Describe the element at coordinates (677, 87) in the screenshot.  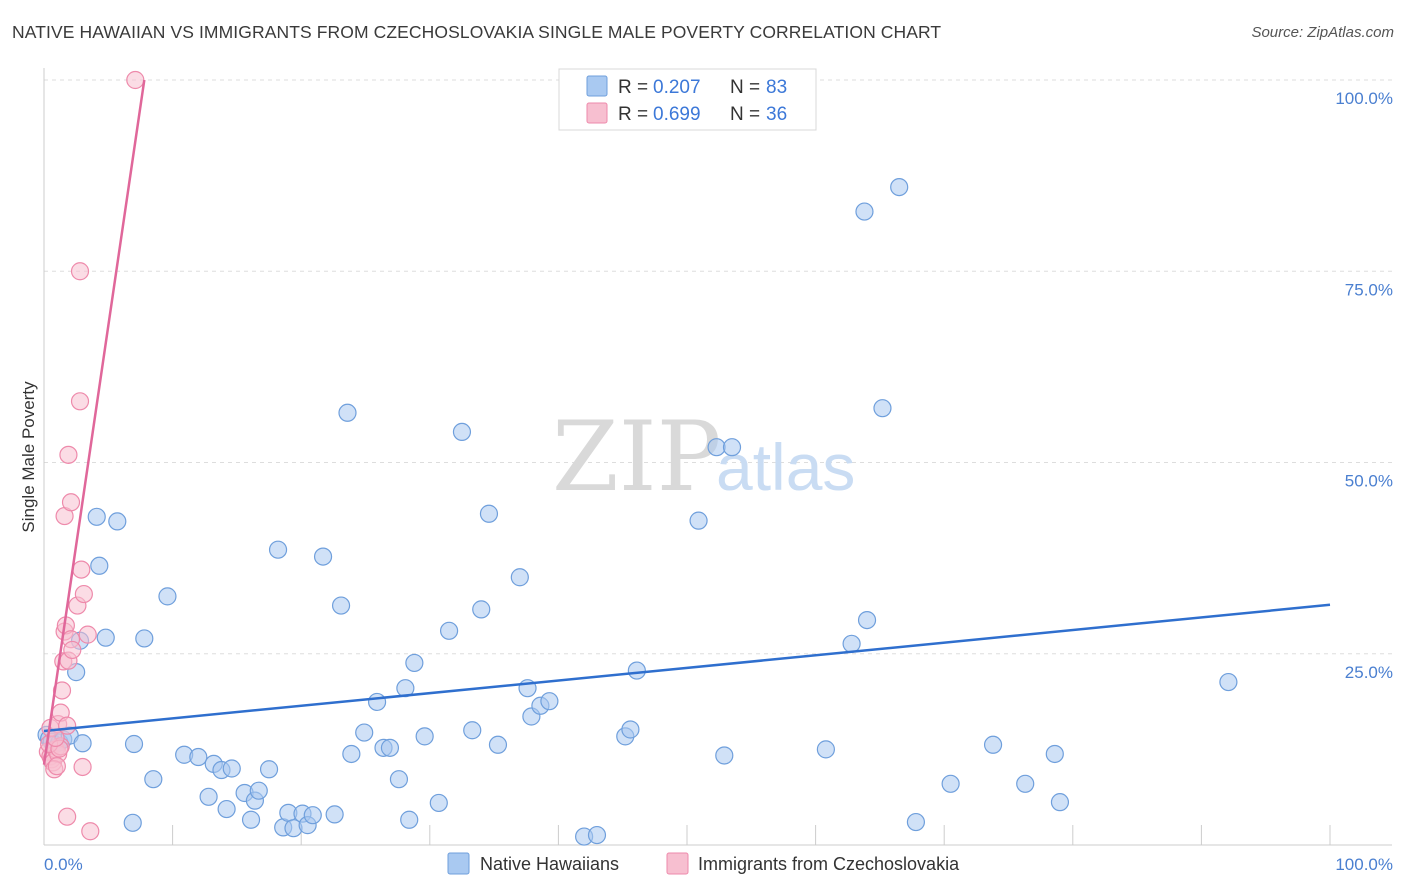
I see `legend-r-value-1: 0.207` at that location.